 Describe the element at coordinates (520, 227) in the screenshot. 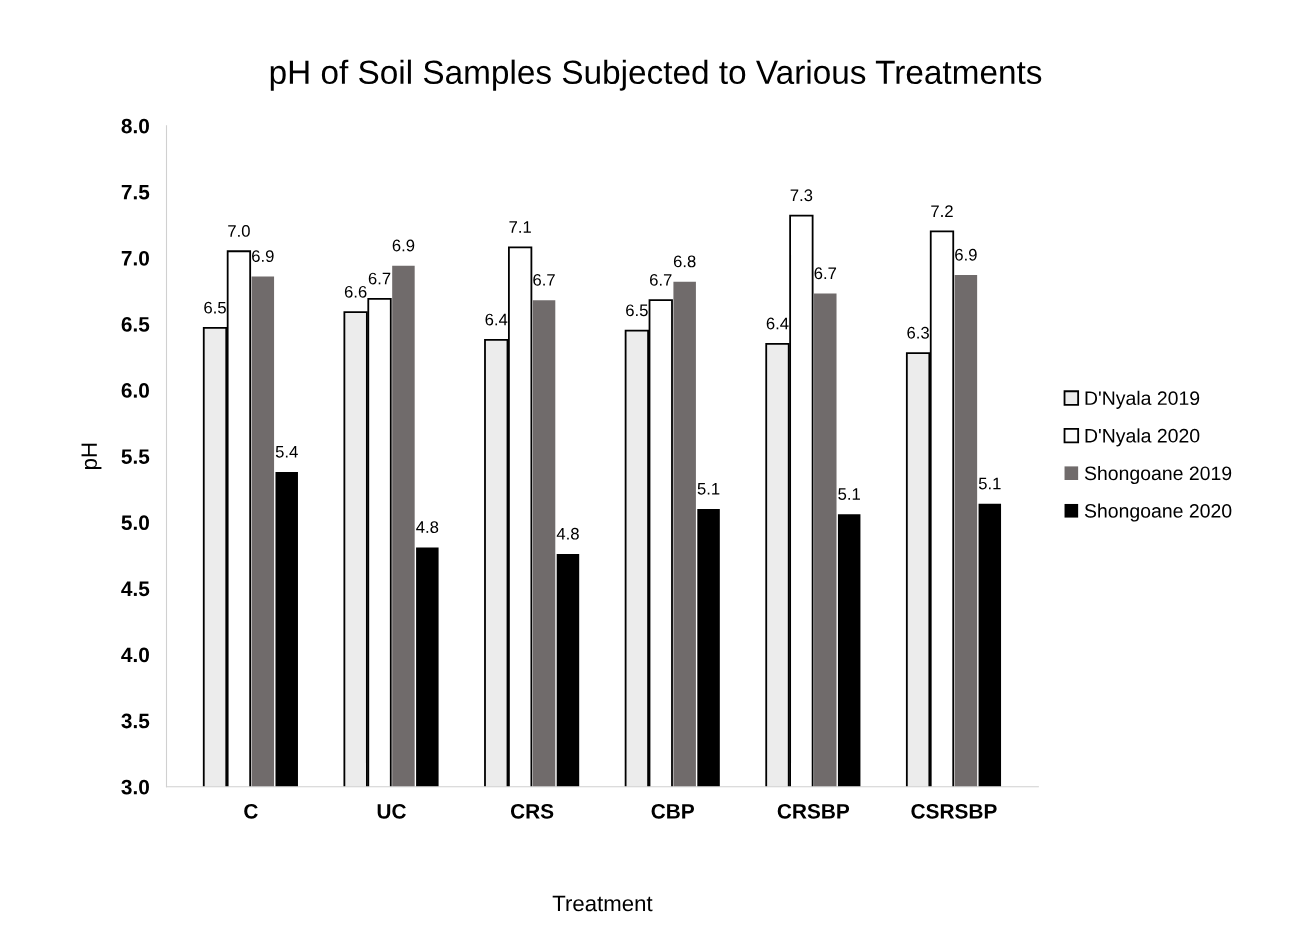

I see `data-label: 7.1` at that location.